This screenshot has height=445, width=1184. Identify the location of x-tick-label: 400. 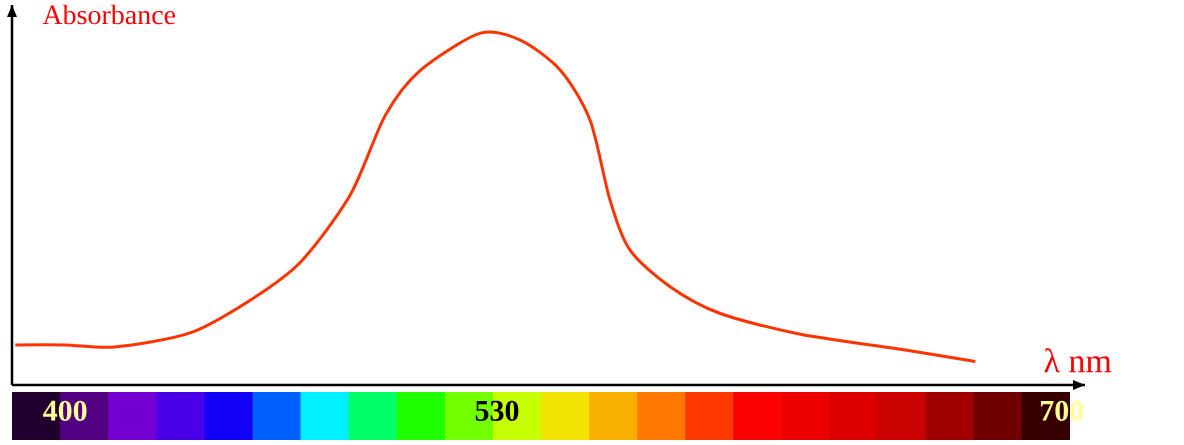
(65, 410).